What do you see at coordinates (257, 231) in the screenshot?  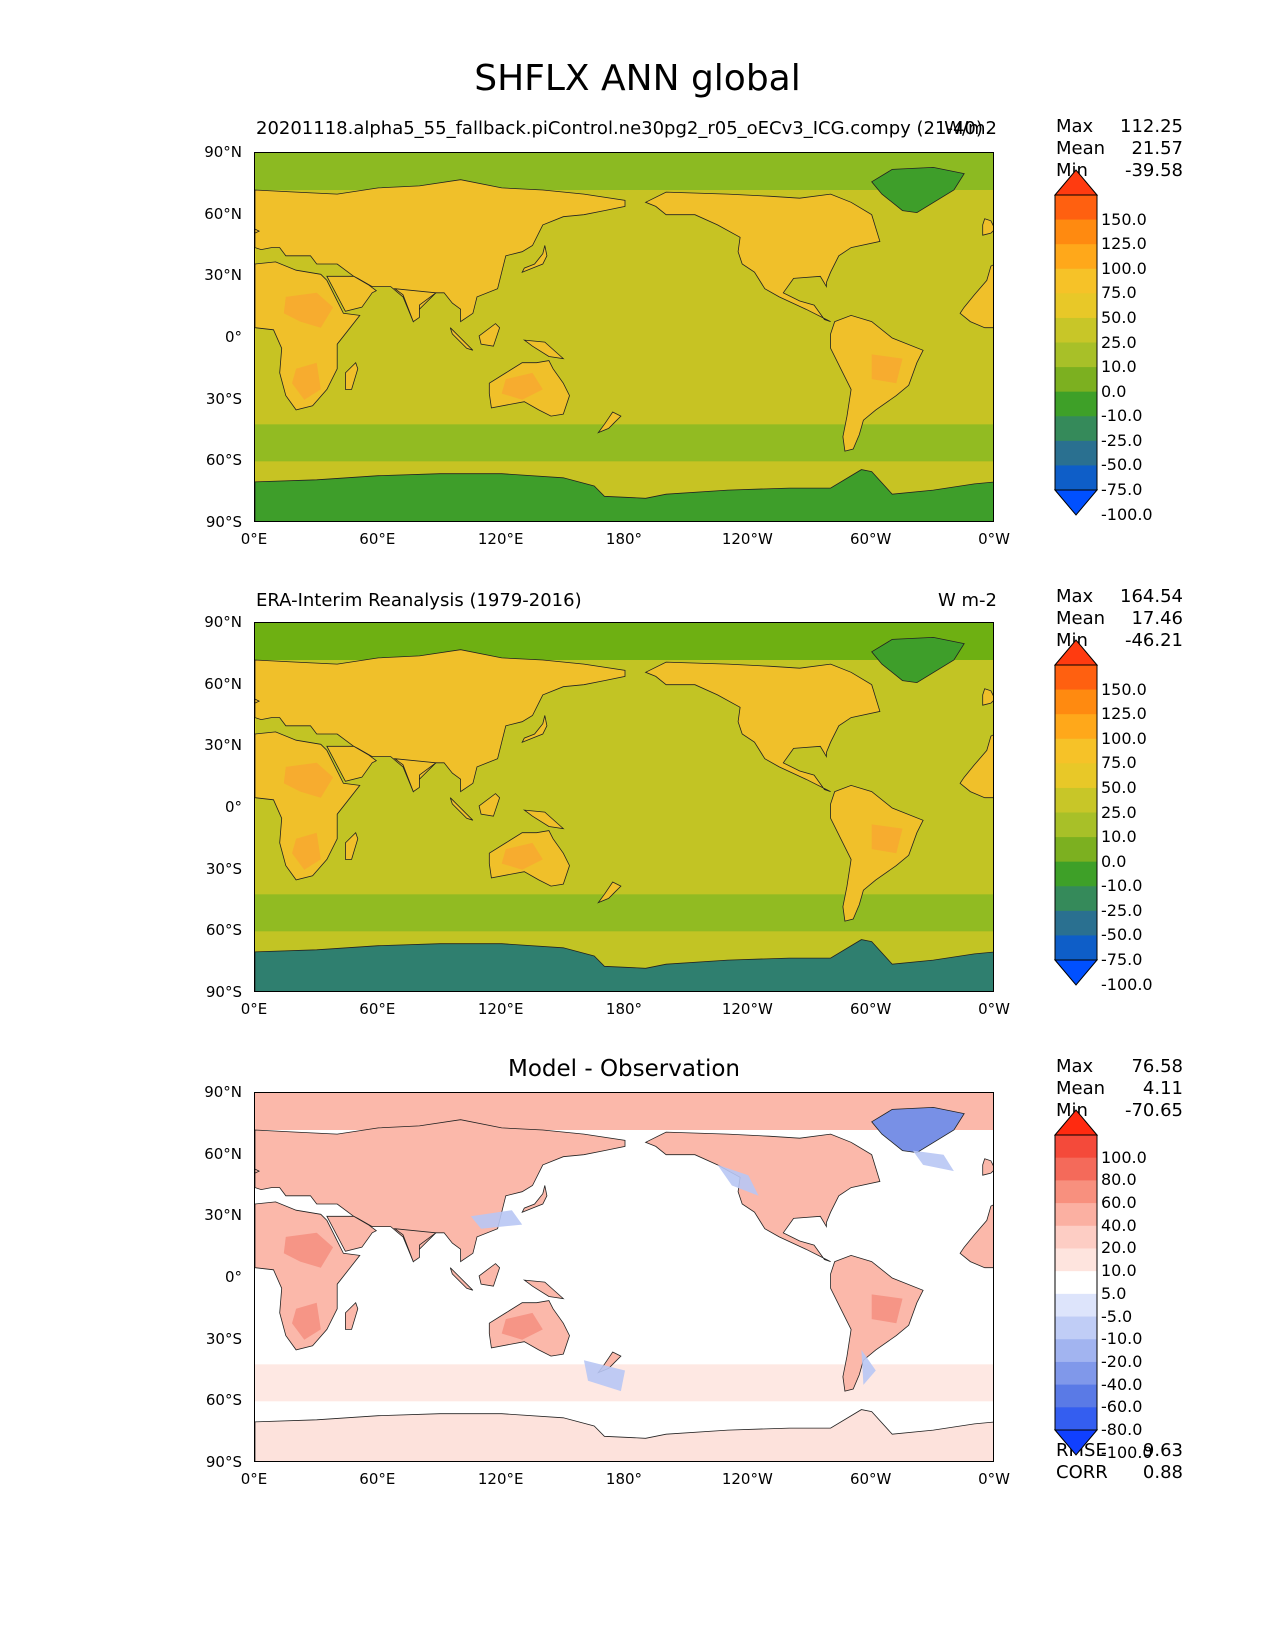 I see `landmass-uk-e` at bounding box center [257, 231].